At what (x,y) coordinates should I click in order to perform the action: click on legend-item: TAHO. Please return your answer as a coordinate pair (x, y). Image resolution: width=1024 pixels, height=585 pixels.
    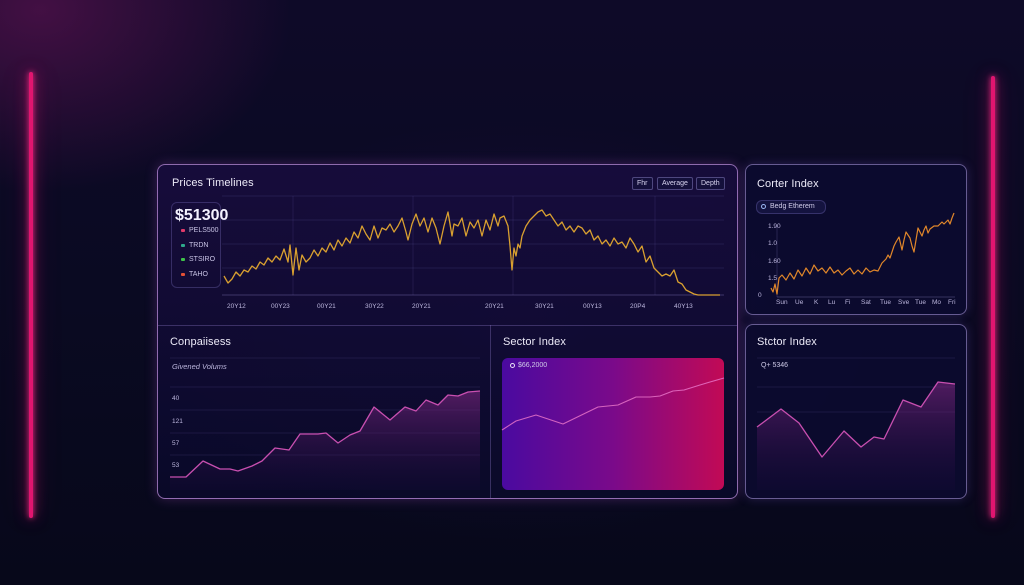
    Looking at the image, I should click on (194, 274).